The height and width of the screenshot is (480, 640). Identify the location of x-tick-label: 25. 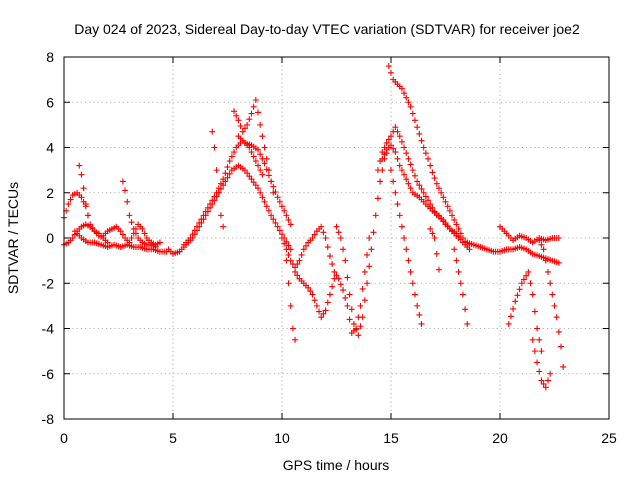
(609, 438).